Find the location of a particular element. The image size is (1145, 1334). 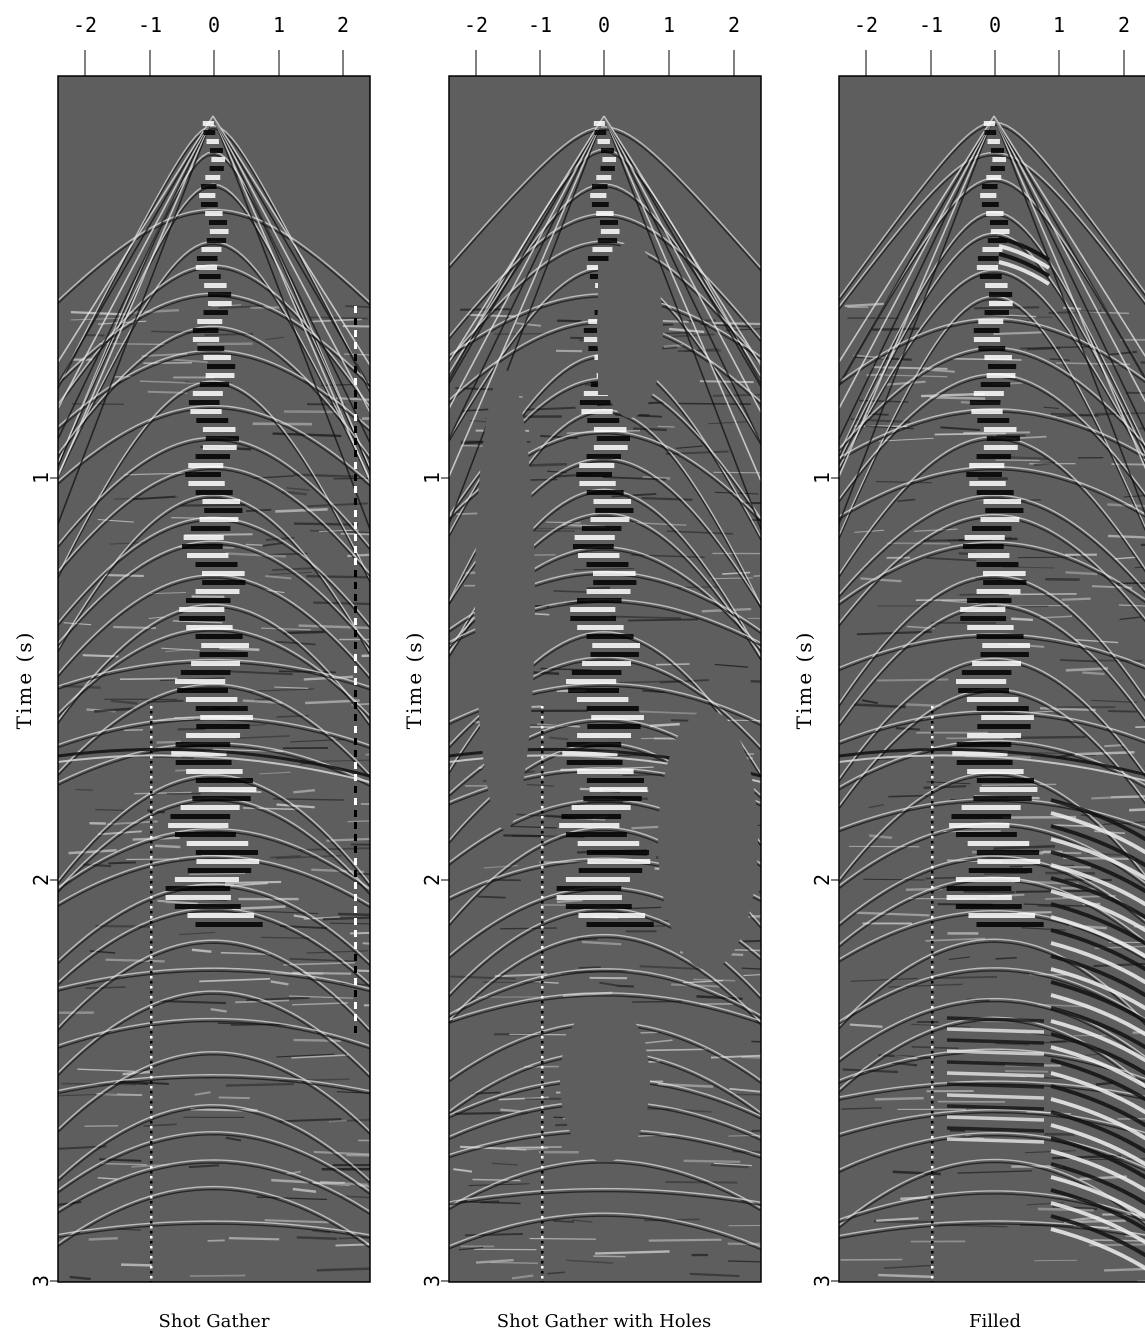

x-tick-label: 0 is located at coordinates (214, 25).